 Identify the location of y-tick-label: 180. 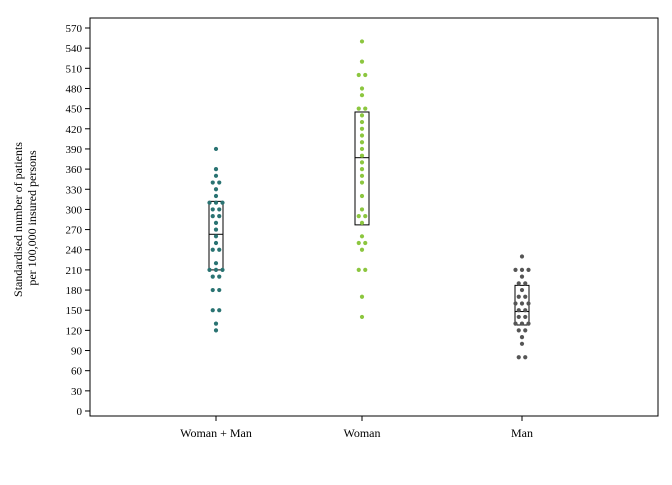
(74, 291).